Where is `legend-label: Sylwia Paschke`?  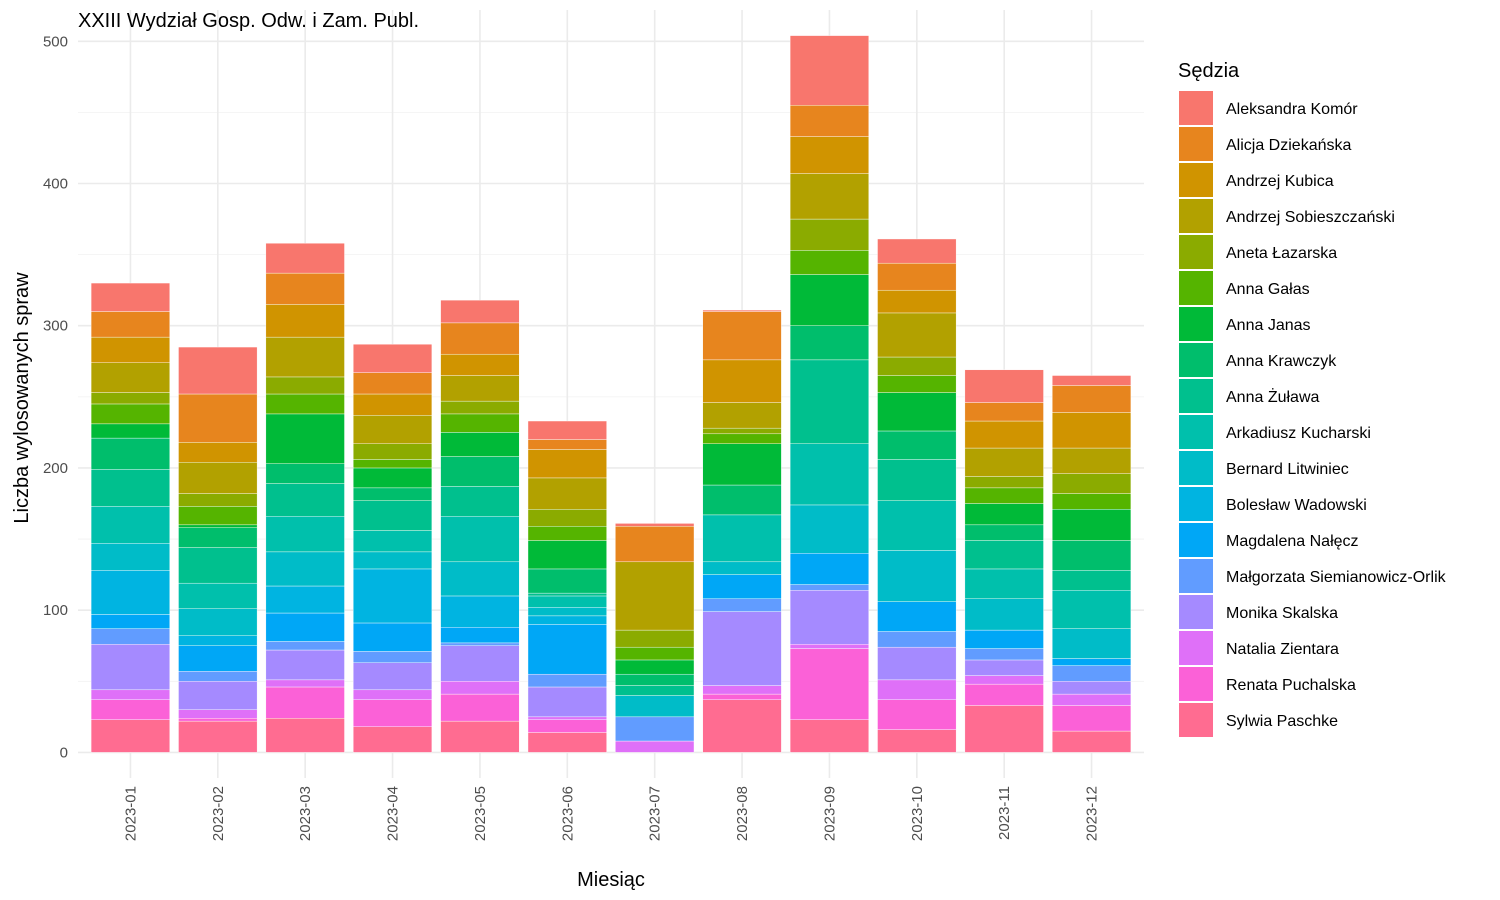
legend-label: Sylwia Paschke is located at coordinates (1282, 721).